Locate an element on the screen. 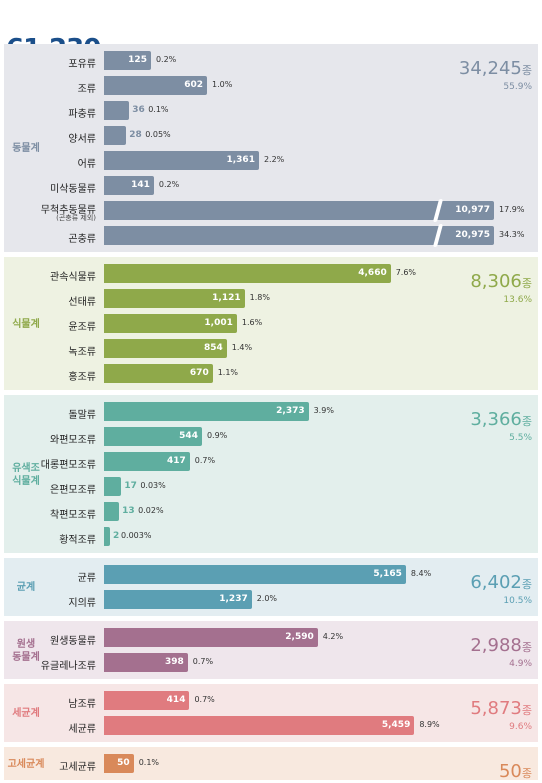 The width and height of the screenshot is (542, 783). category-label: 와편모조류 is located at coordinates (73, 440).